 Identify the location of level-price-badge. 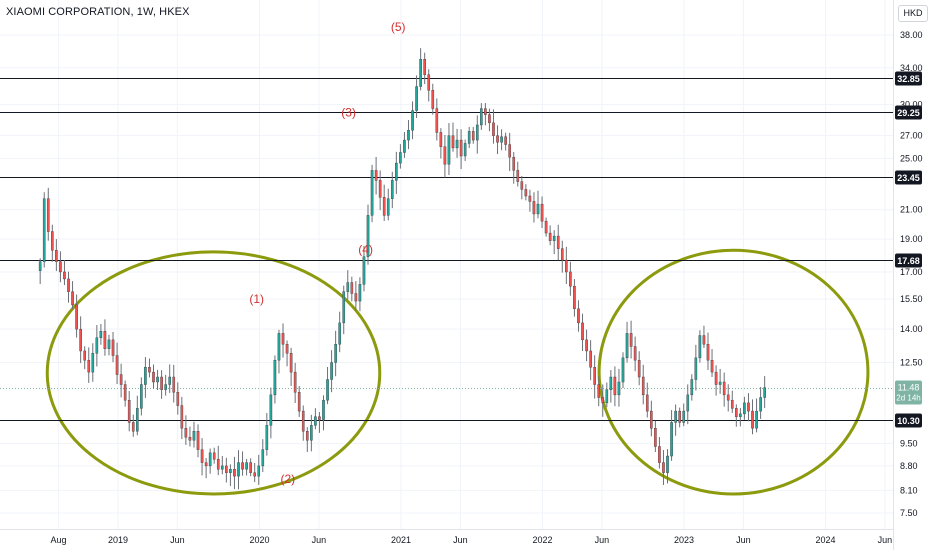
(908, 420).